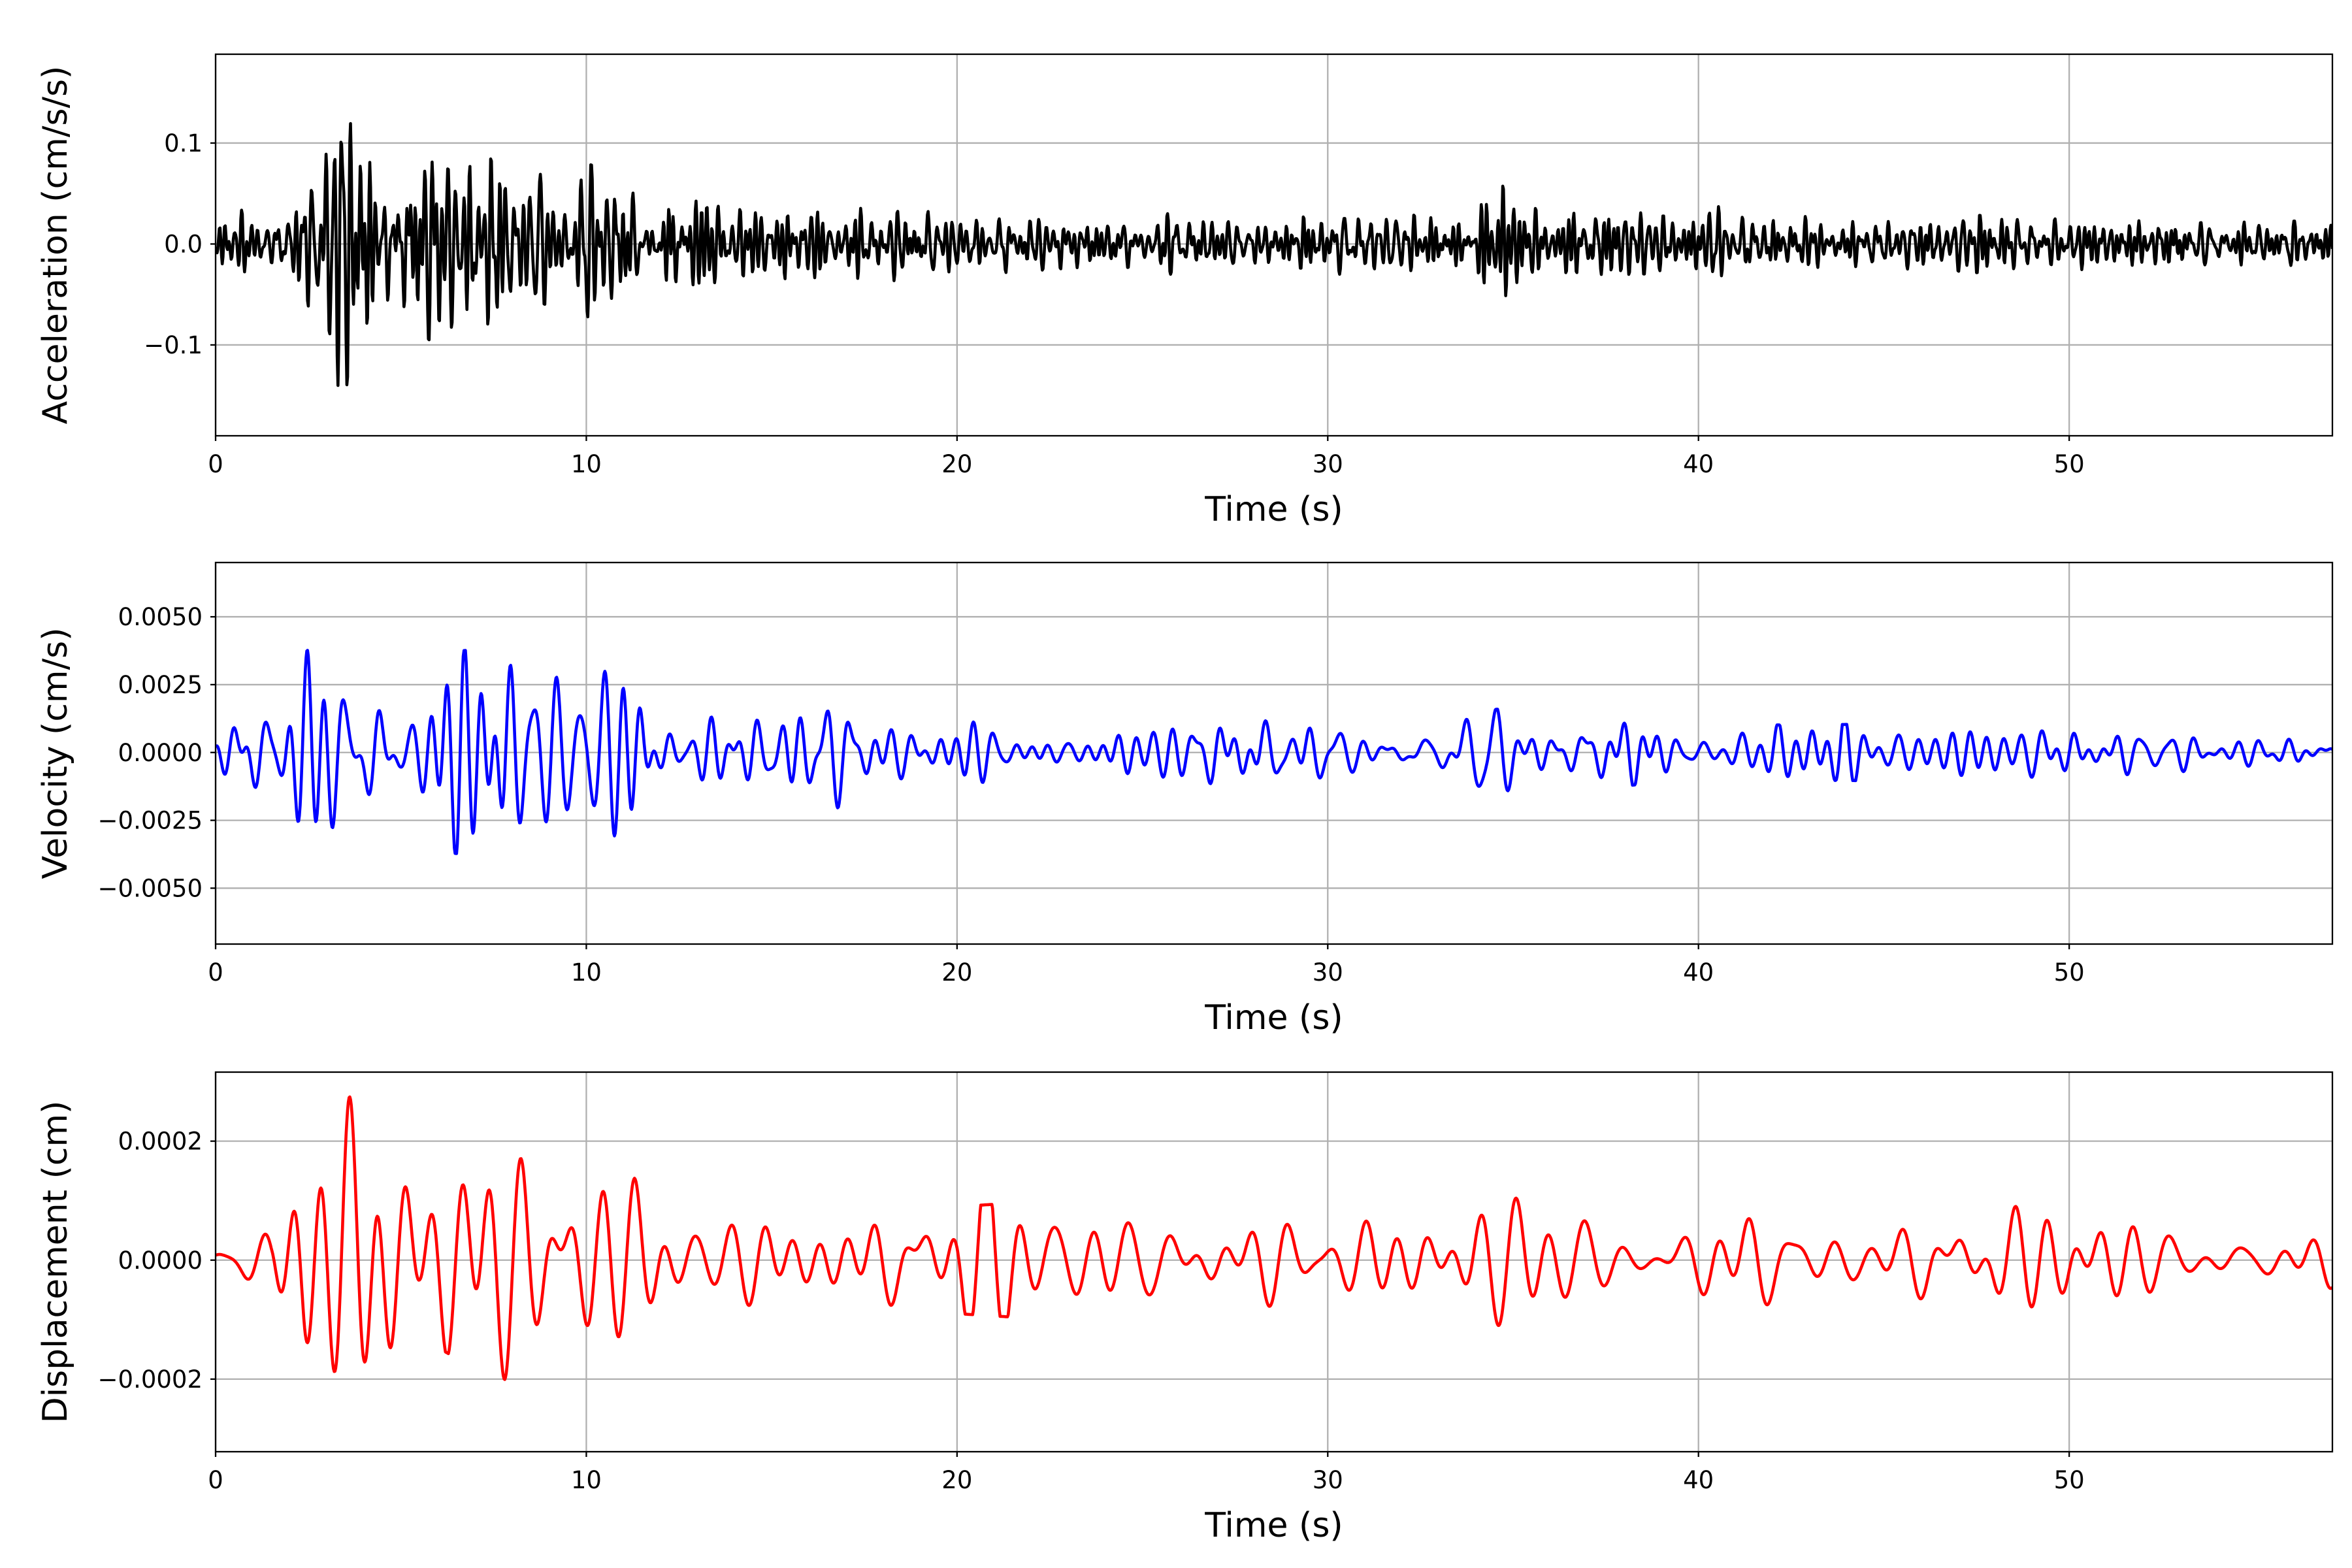  What do you see at coordinates (183, 244) in the screenshot?
I see `y-tick-label: 0.0` at bounding box center [183, 244].